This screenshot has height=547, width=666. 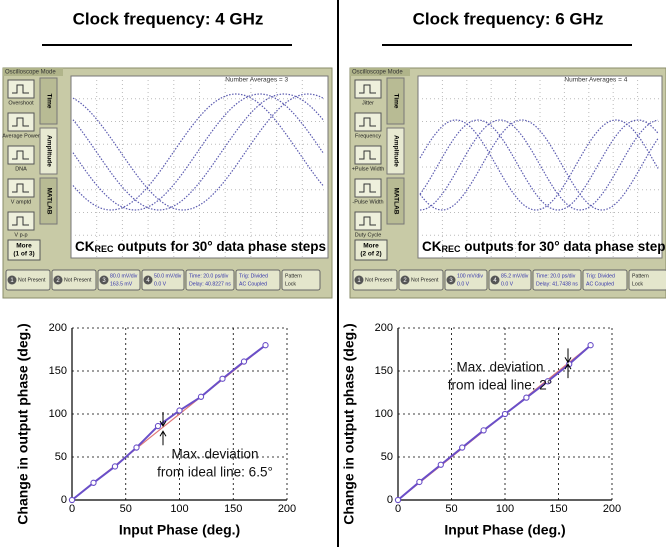 What do you see at coordinates (121, 284) in the screenshot?
I see `status-text: 163.5 mV` at bounding box center [121, 284].